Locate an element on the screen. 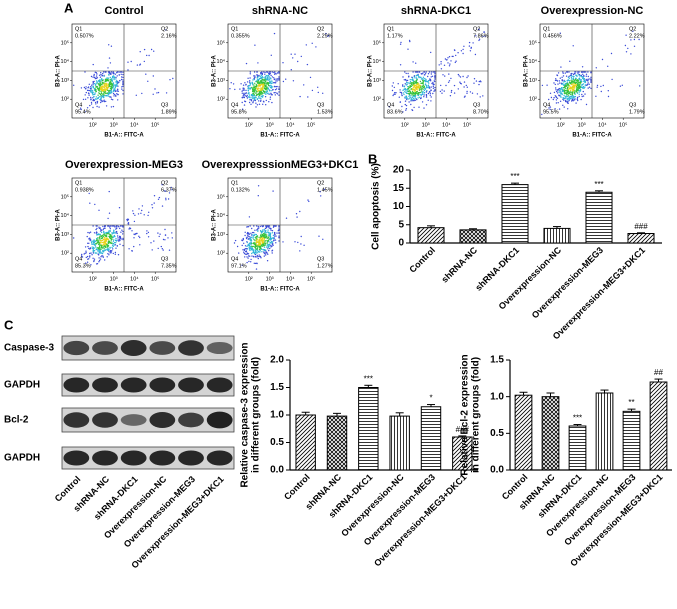  quadrant-name: Q4 is located at coordinates (234, 259).